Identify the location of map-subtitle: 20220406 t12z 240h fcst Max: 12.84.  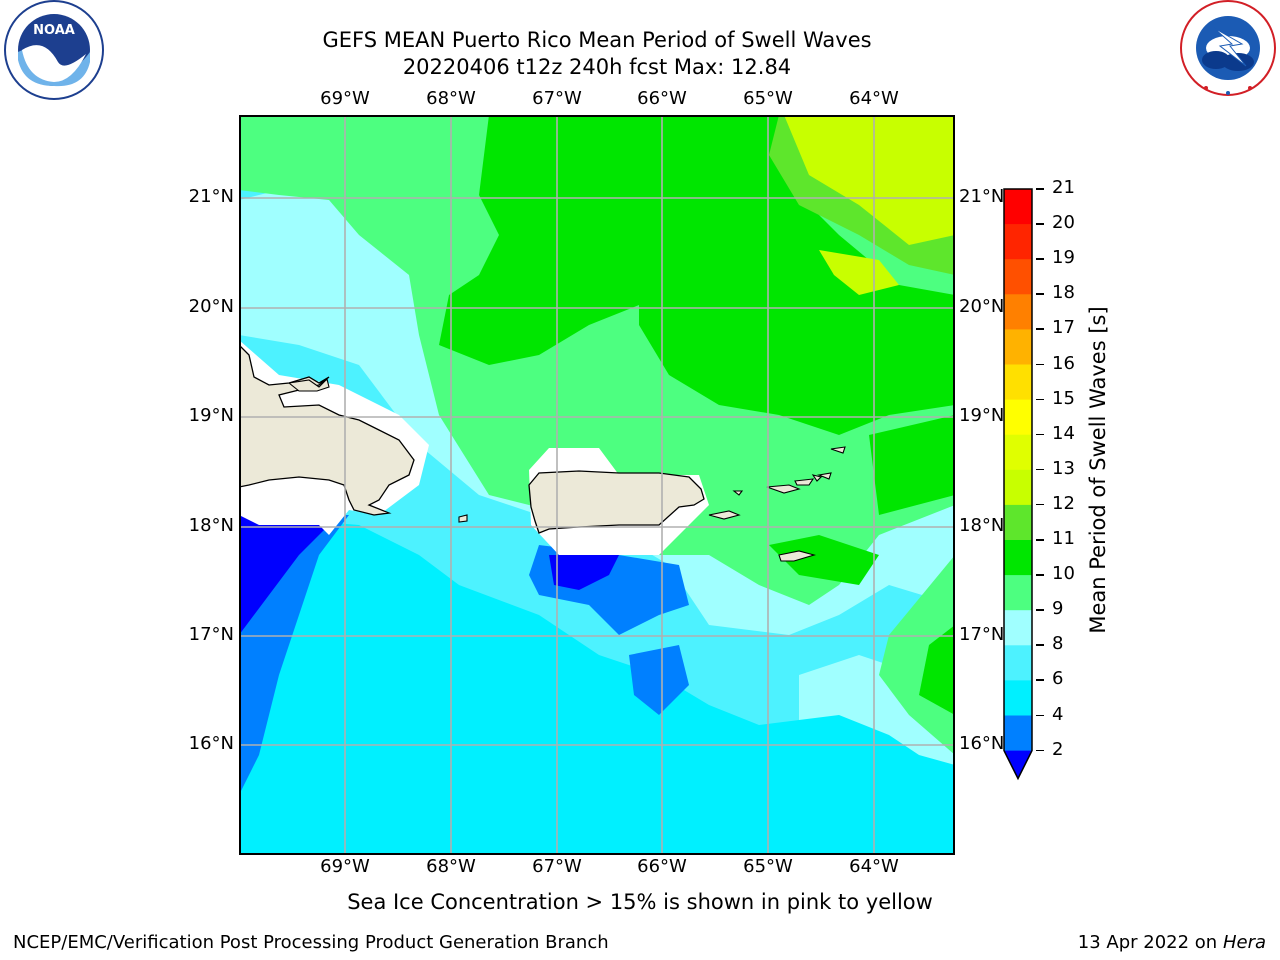
(597, 67).